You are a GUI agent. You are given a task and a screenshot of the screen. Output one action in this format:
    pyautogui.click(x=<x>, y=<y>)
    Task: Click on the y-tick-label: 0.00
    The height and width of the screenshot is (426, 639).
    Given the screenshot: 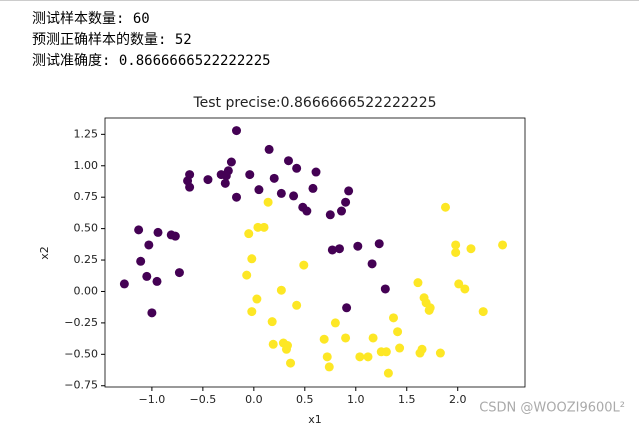 What is the action you would take?
    pyautogui.click(x=86, y=290)
    